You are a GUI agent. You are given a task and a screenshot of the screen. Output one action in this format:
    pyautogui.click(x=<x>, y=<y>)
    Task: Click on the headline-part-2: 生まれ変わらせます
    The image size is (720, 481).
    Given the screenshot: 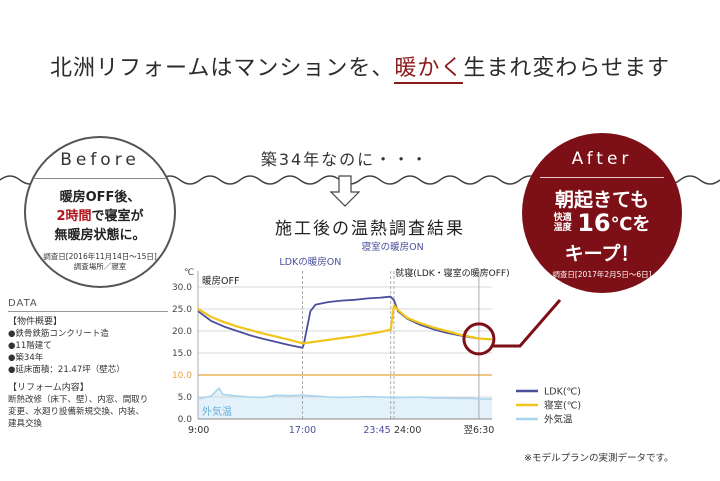 What is the action you would take?
    pyautogui.click(x=566, y=68)
    